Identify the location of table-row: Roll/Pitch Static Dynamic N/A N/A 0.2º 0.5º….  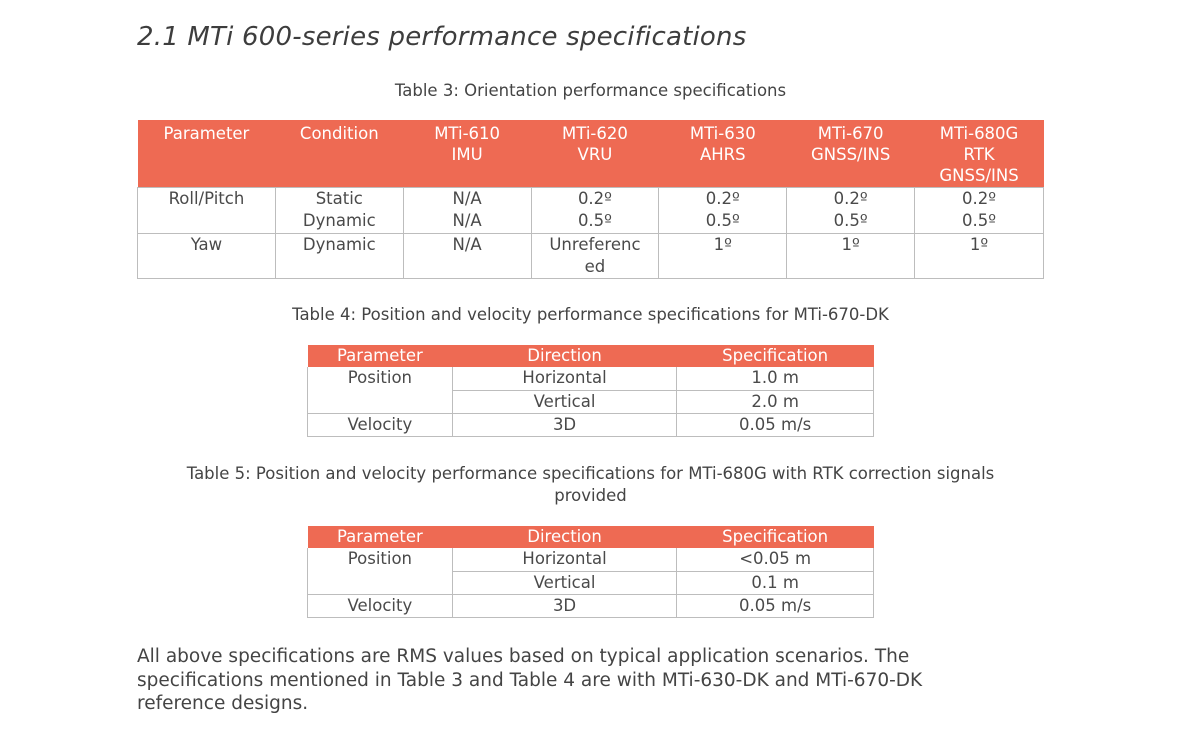
(590, 210).